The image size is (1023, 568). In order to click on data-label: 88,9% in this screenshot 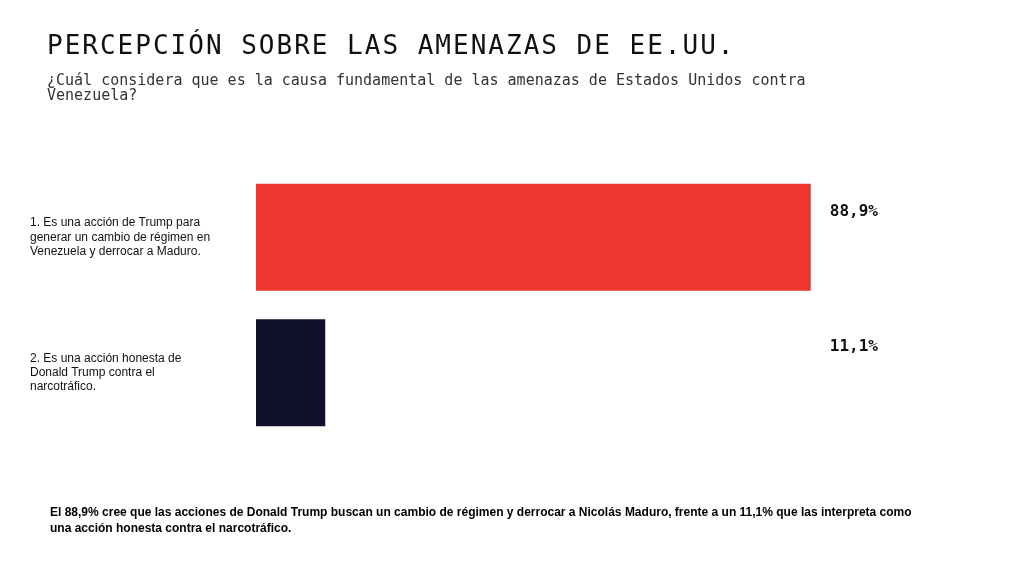, I will do `click(854, 210)`.